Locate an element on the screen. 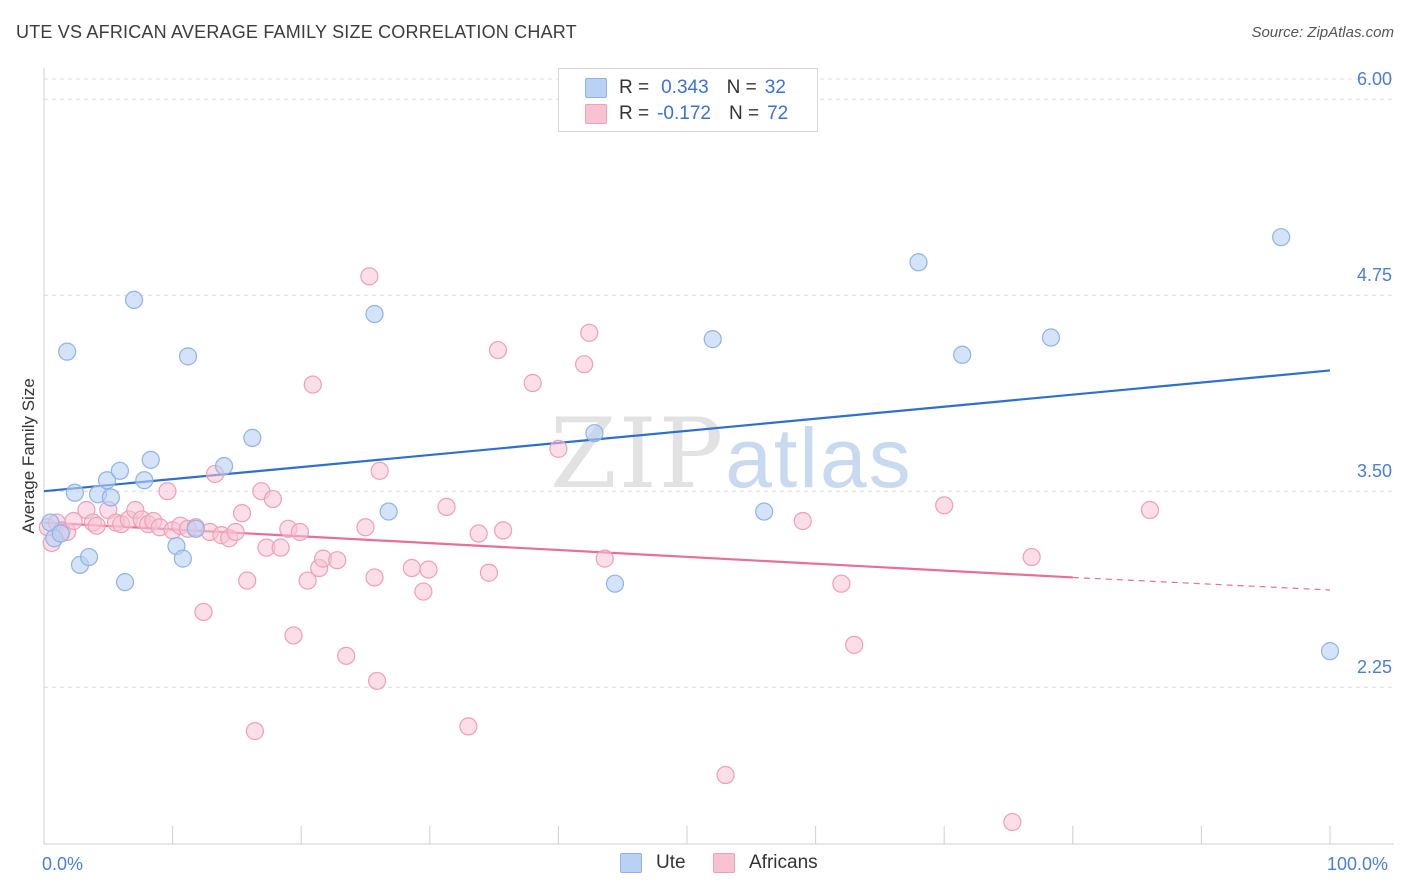 This screenshot has height=892, width=1406. ute-r-value: 0.343 is located at coordinates (685, 87).